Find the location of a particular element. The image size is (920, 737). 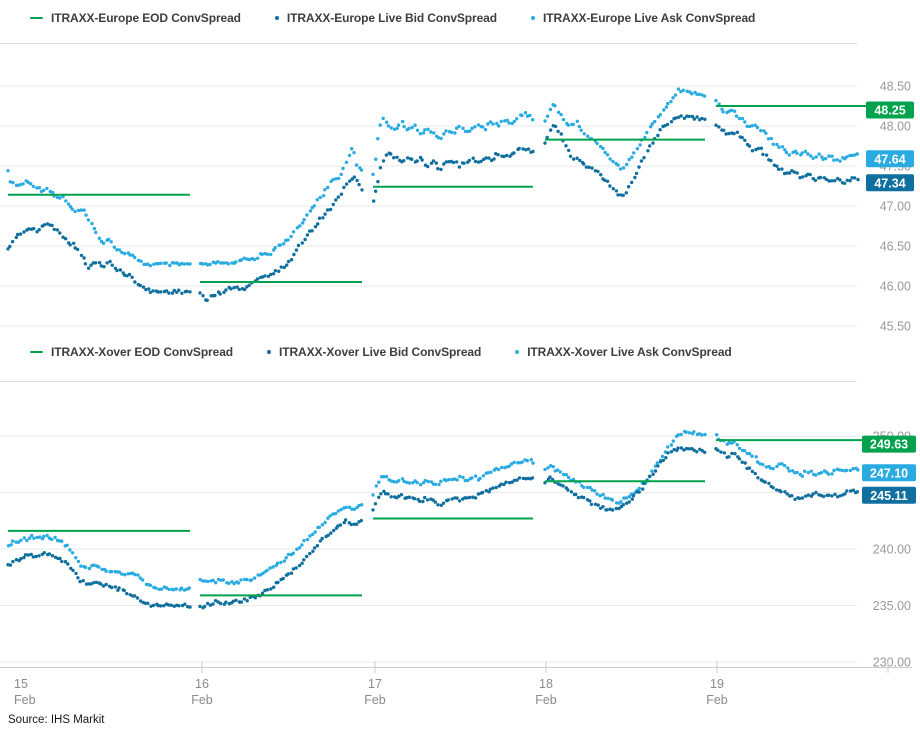

legend-item: ITRAXX-Xover EOD ConvSpread is located at coordinates (131, 352).